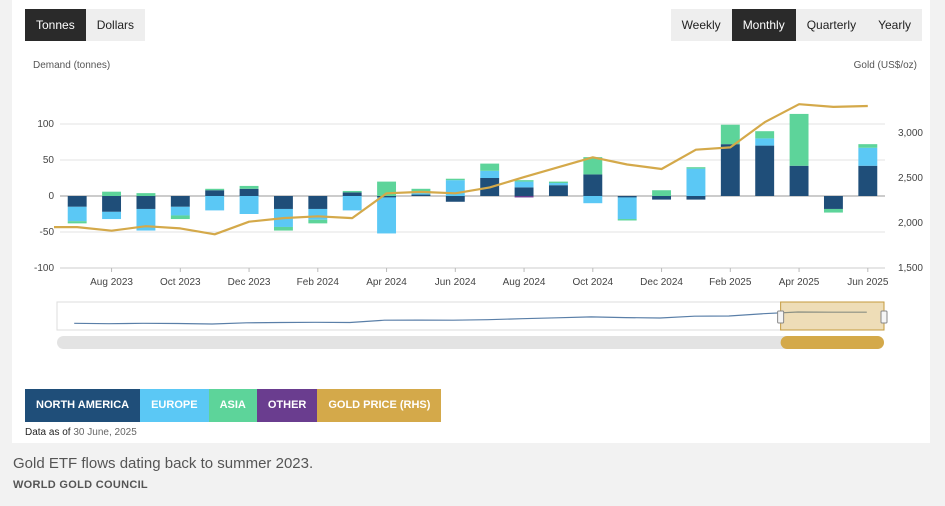  What do you see at coordinates (910, 178) in the screenshot?
I see `y2-tick-label: 2,500` at bounding box center [910, 178].